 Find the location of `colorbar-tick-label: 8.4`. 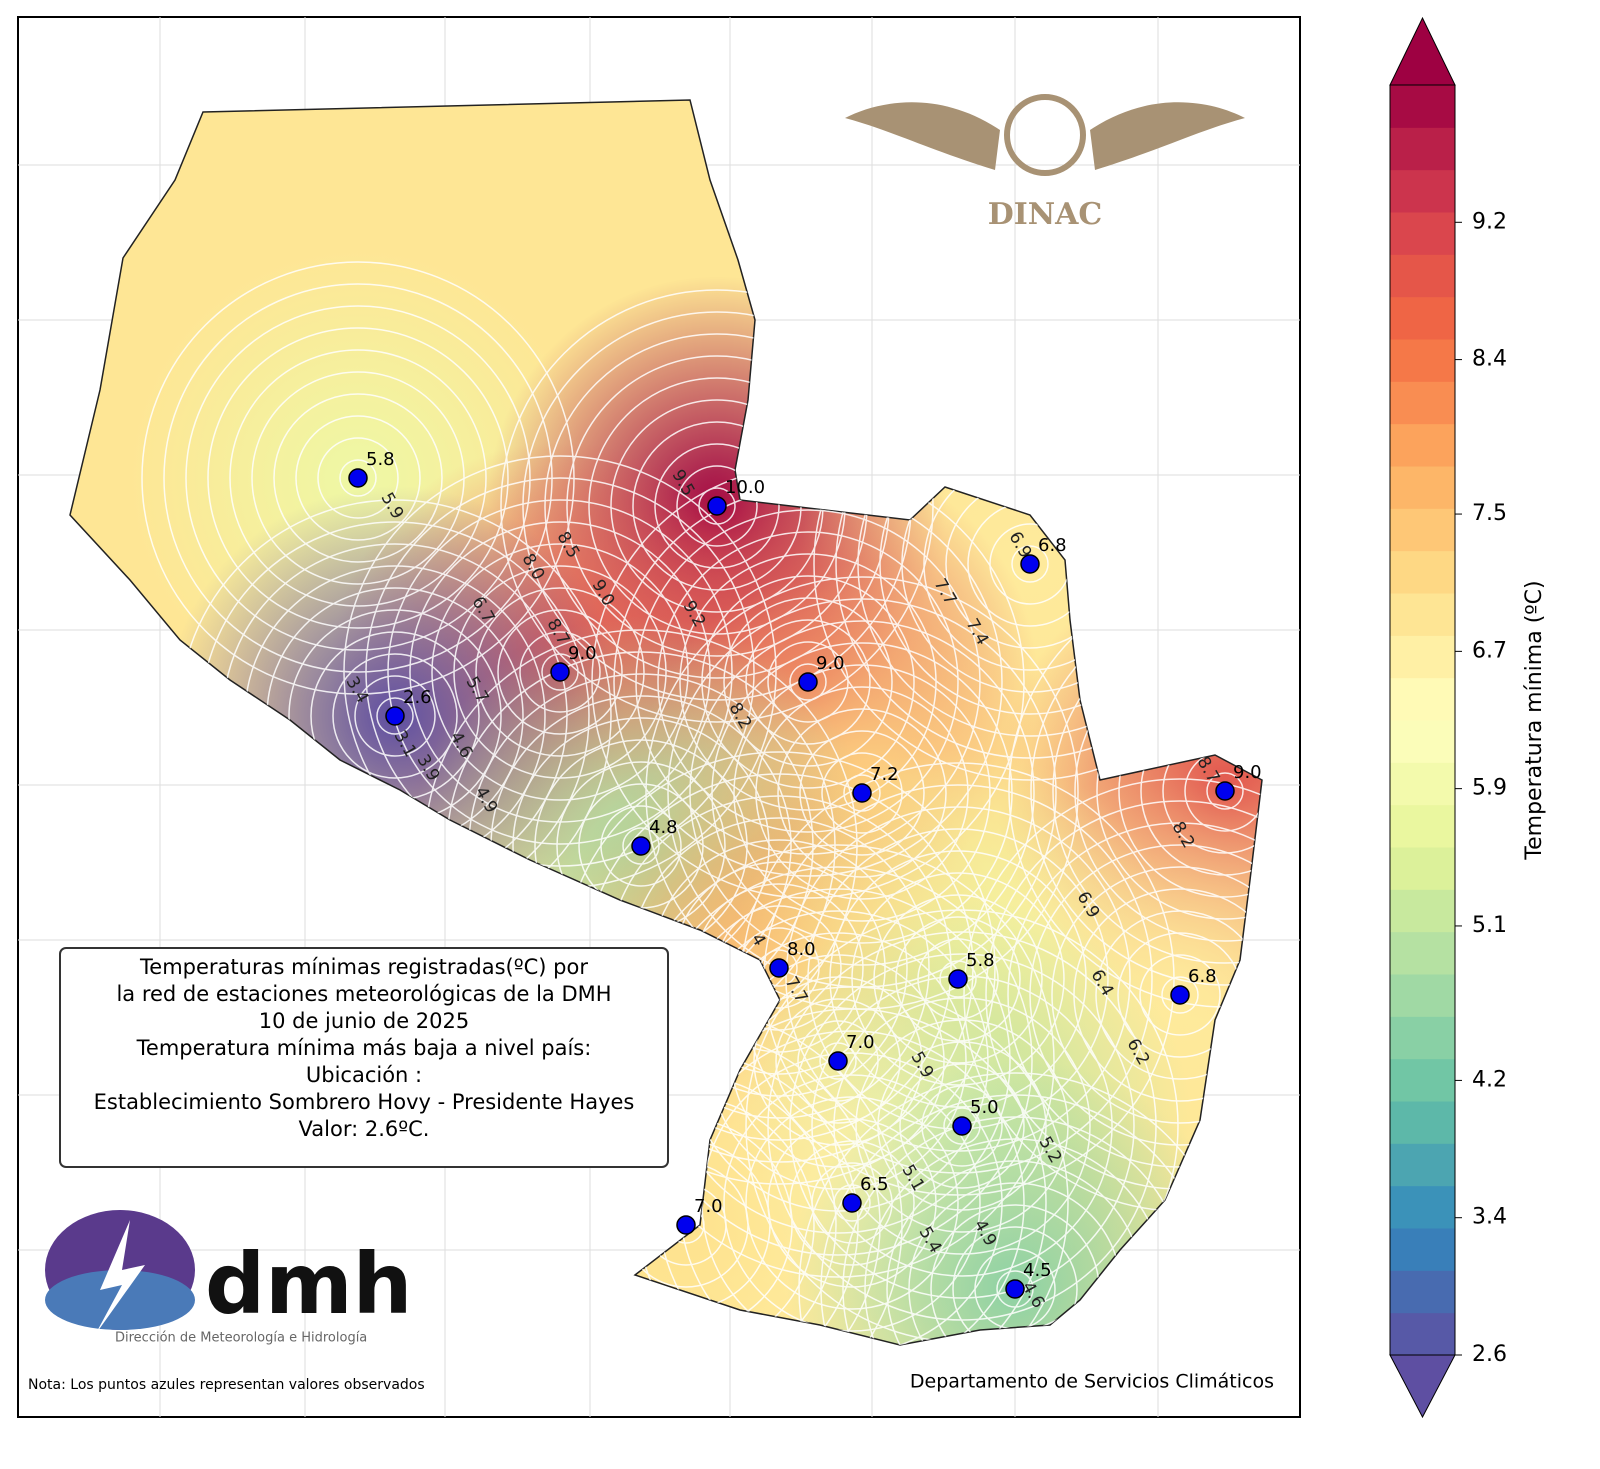

colorbar-tick-label: 8.4 is located at coordinates (1489, 359).